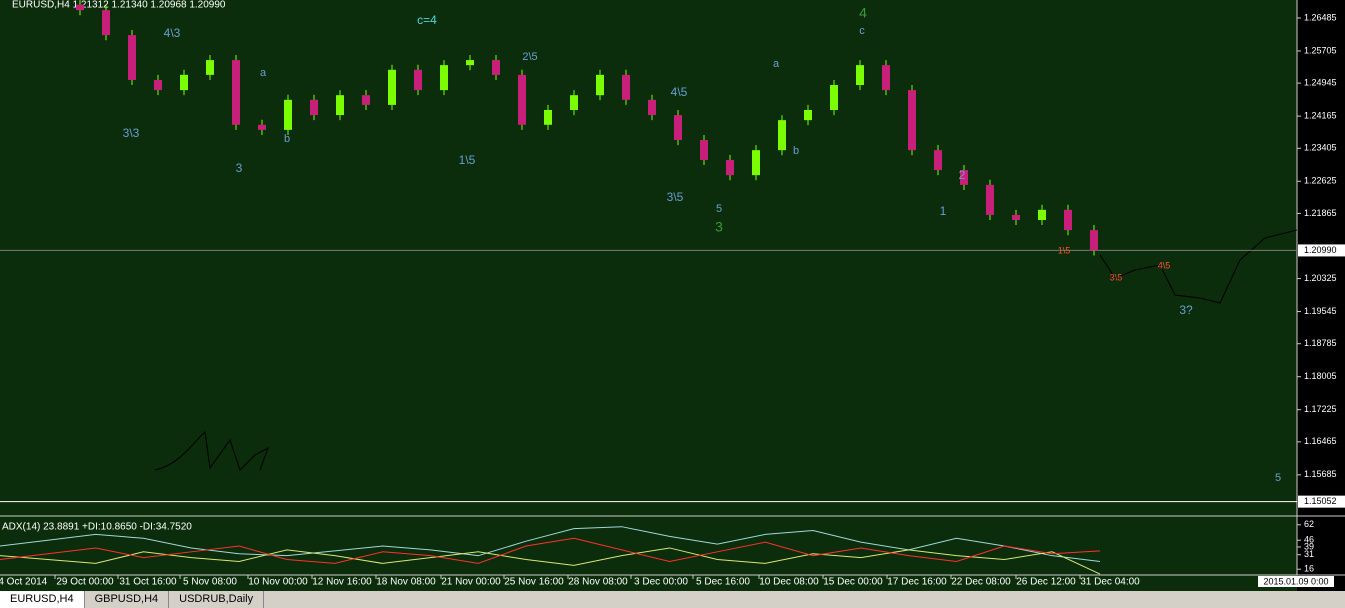 The width and height of the screenshot is (1345, 608). Describe the element at coordinates (981, 582) in the screenshot. I see `x-tick-label: 22 Dec 08:00` at that location.